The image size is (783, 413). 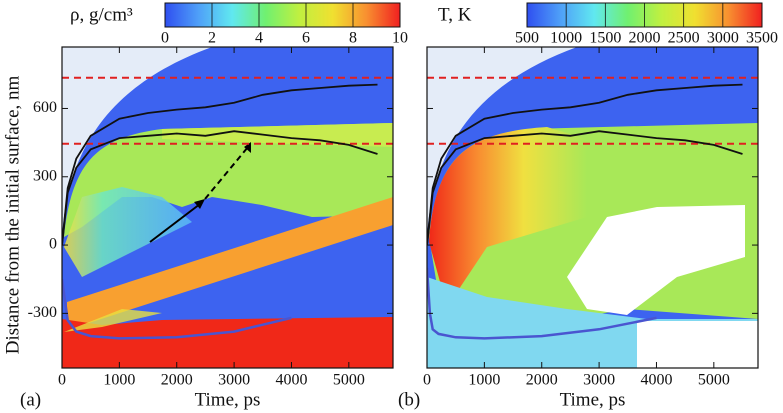 I want to click on panel-label: (b), so click(x=409, y=399).